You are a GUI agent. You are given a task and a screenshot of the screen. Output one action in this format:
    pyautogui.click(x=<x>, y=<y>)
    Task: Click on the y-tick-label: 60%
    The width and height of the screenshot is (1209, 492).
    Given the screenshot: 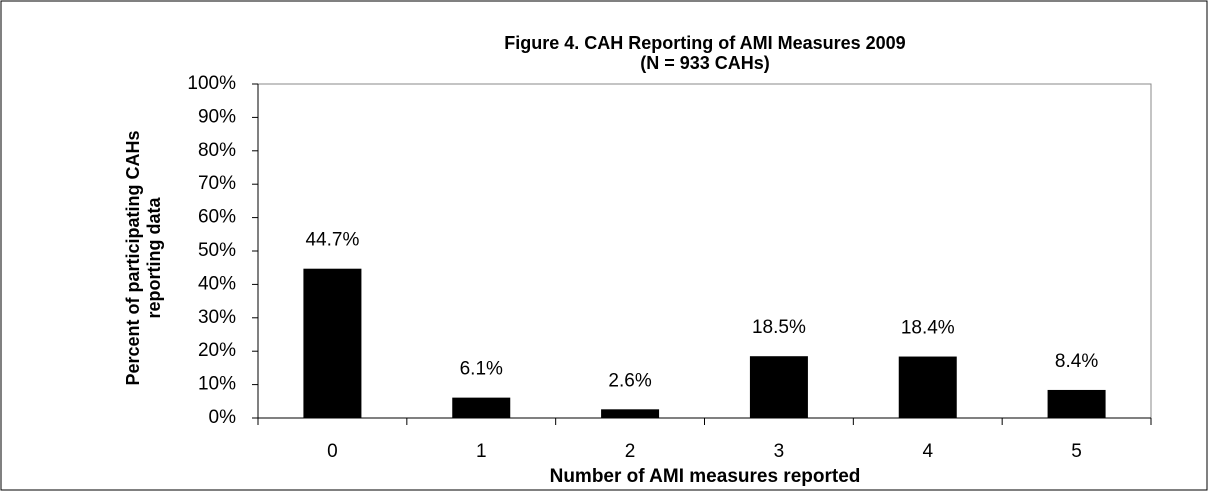 What is the action you would take?
    pyautogui.click(x=217, y=217)
    